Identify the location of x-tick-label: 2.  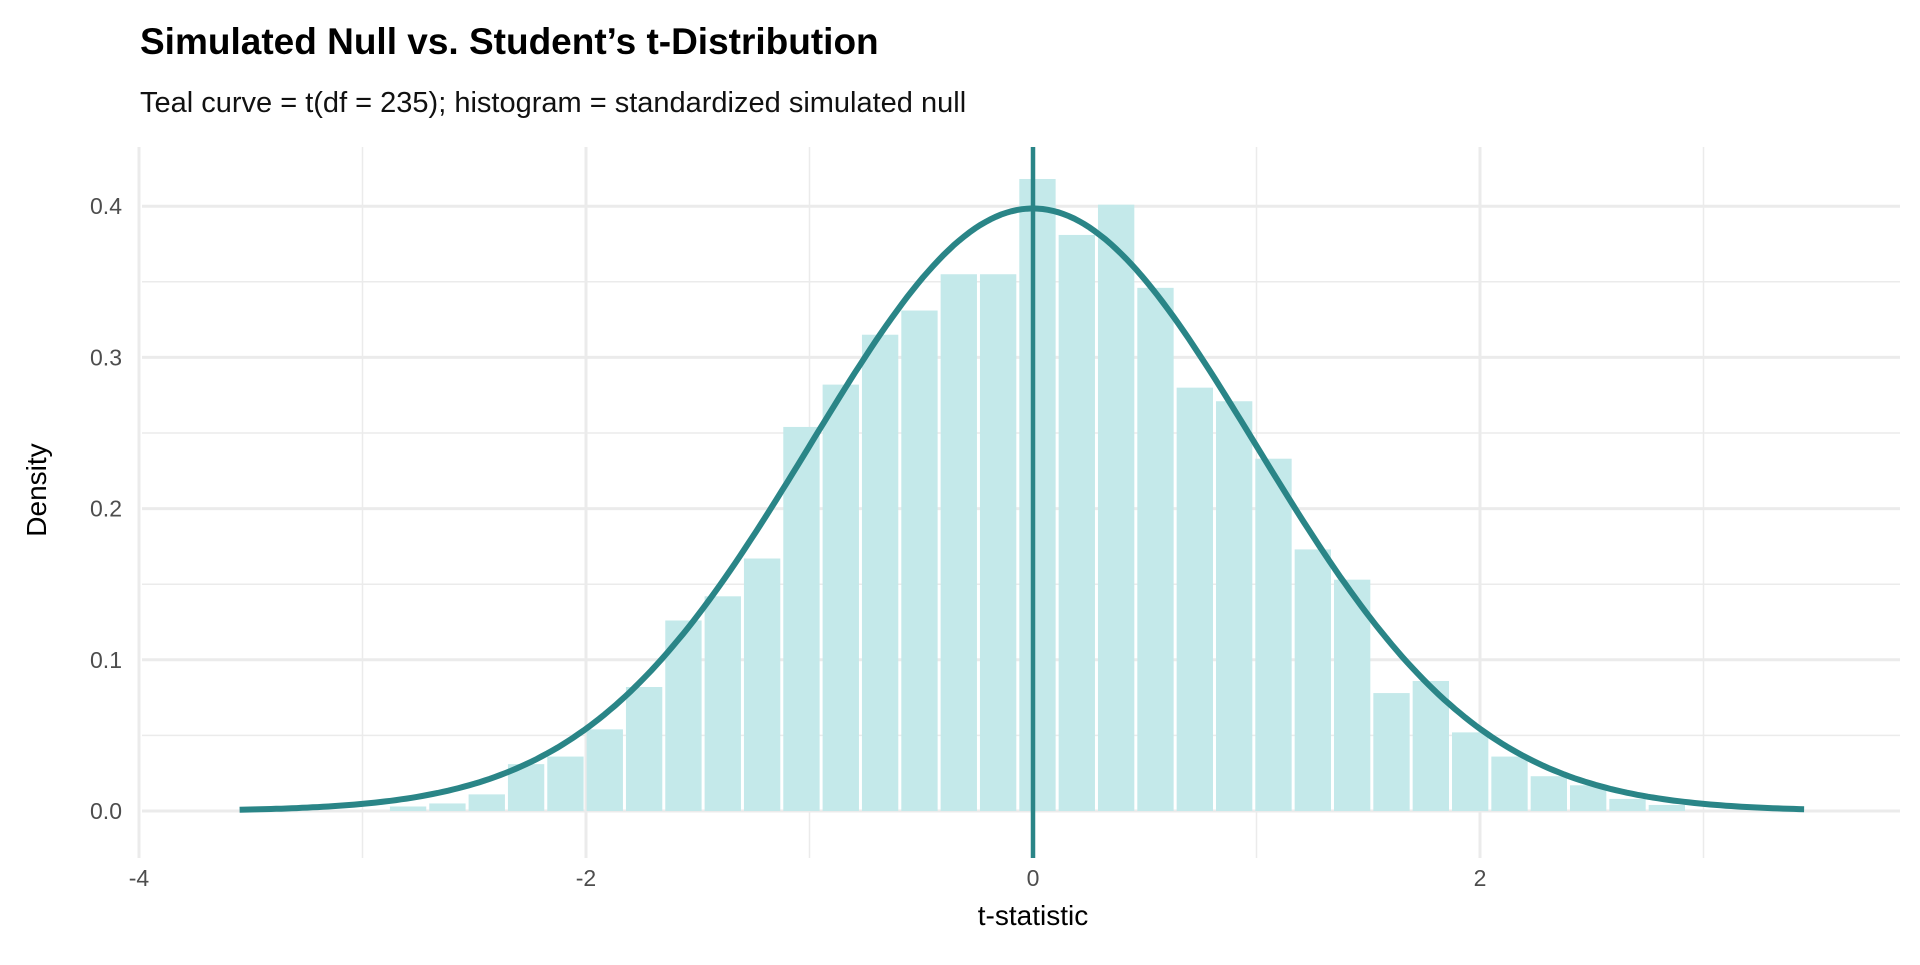
(1480, 878).